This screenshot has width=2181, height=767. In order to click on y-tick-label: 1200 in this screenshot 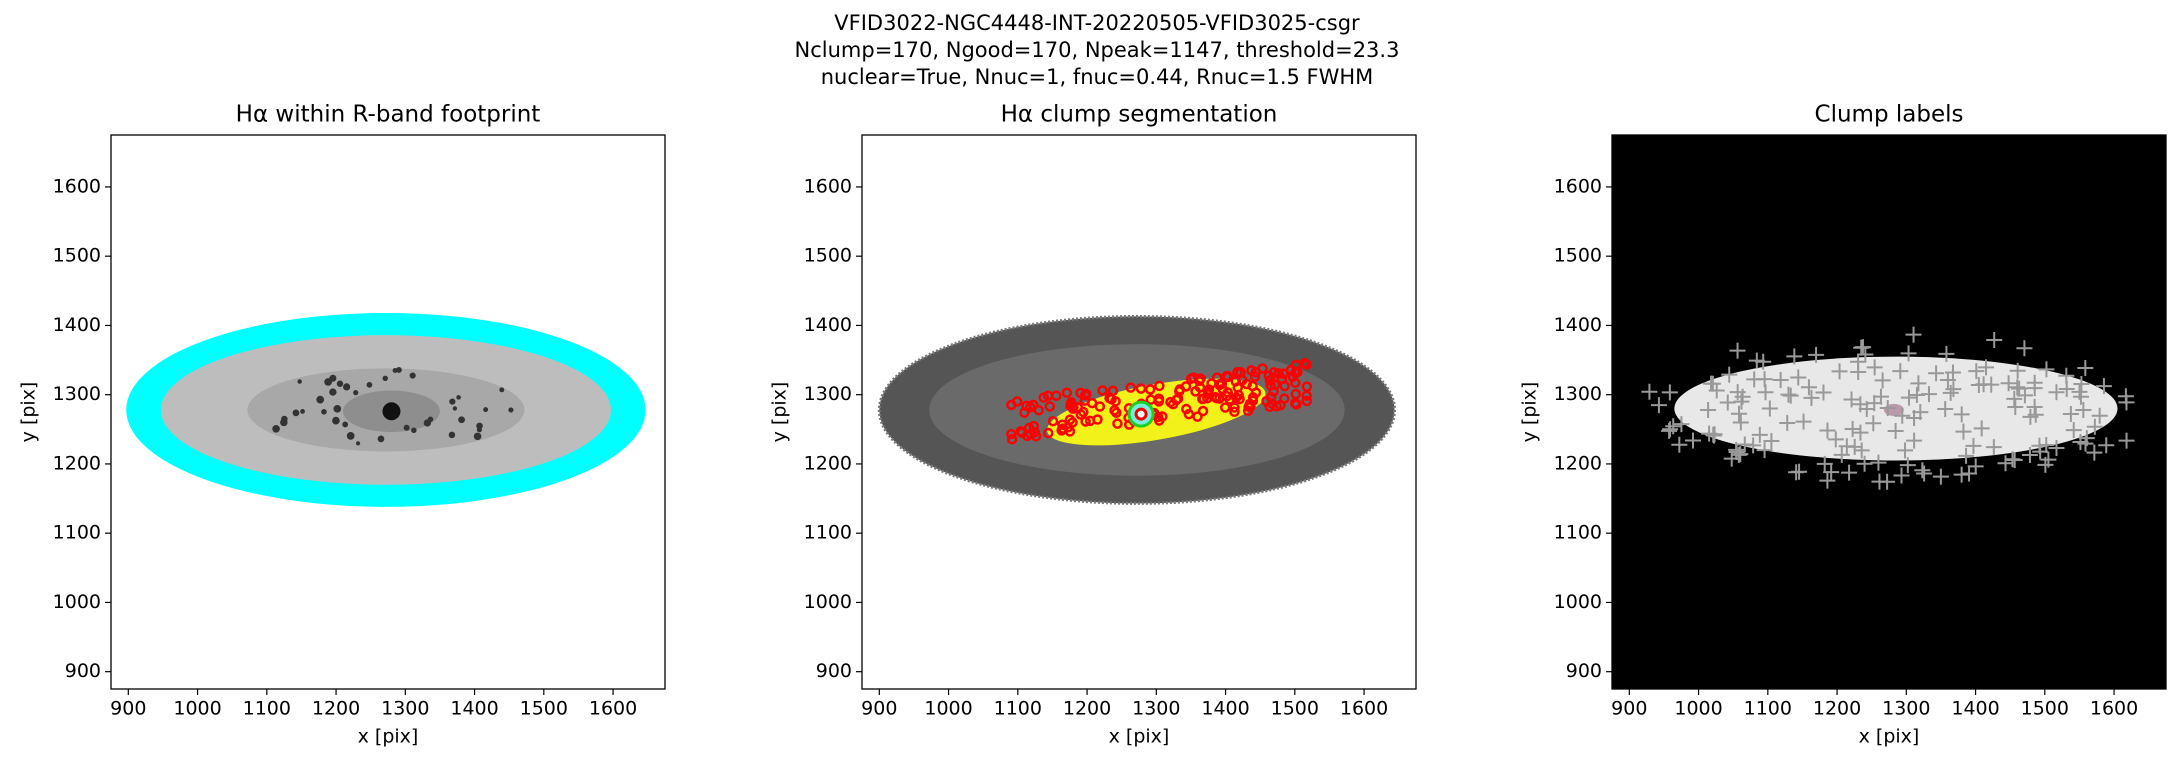, I will do `click(77, 463)`.